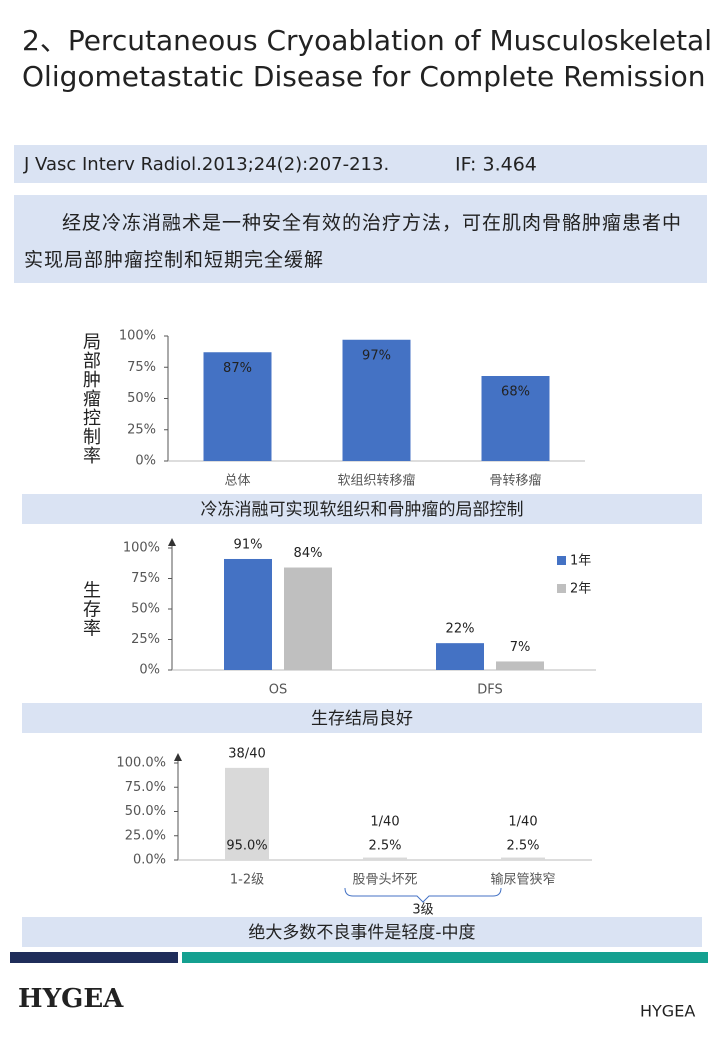 The image size is (720, 1040). Describe the element at coordinates (145, 811) in the screenshot. I see `y-tick-label: 50.0%` at that location.